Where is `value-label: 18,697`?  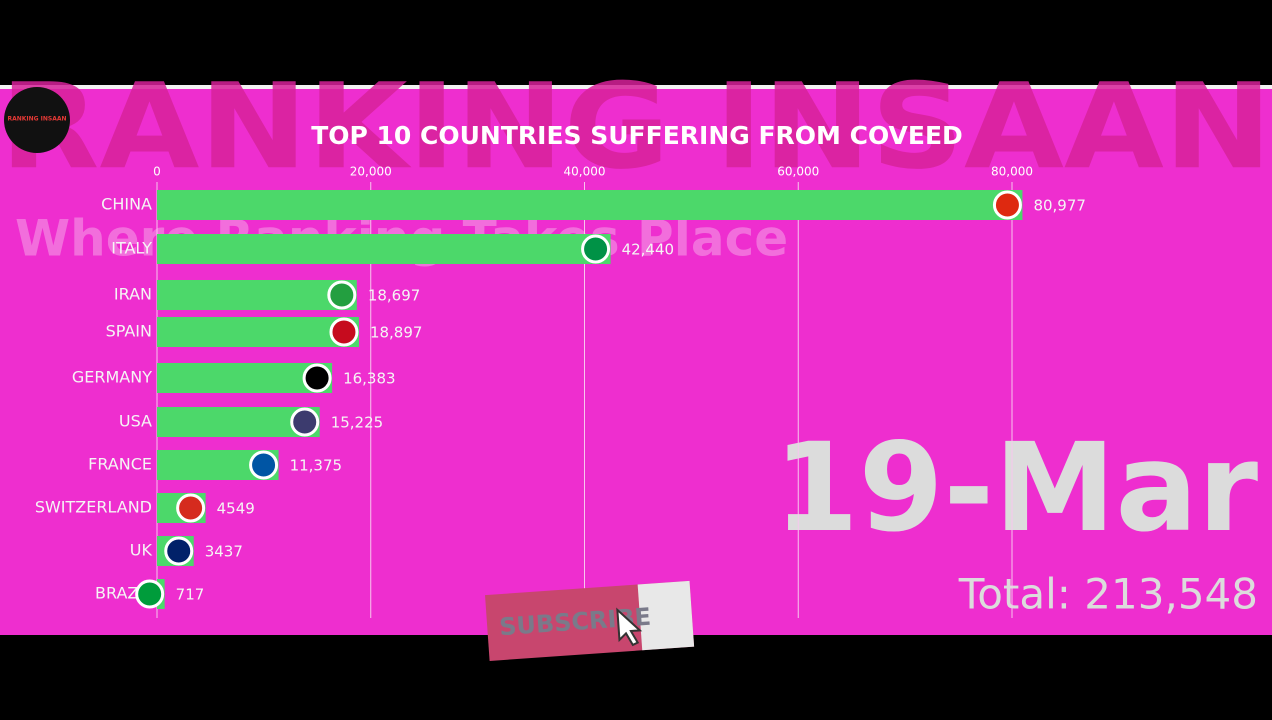
value-label: 18,697 is located at coordinates (394, 296).